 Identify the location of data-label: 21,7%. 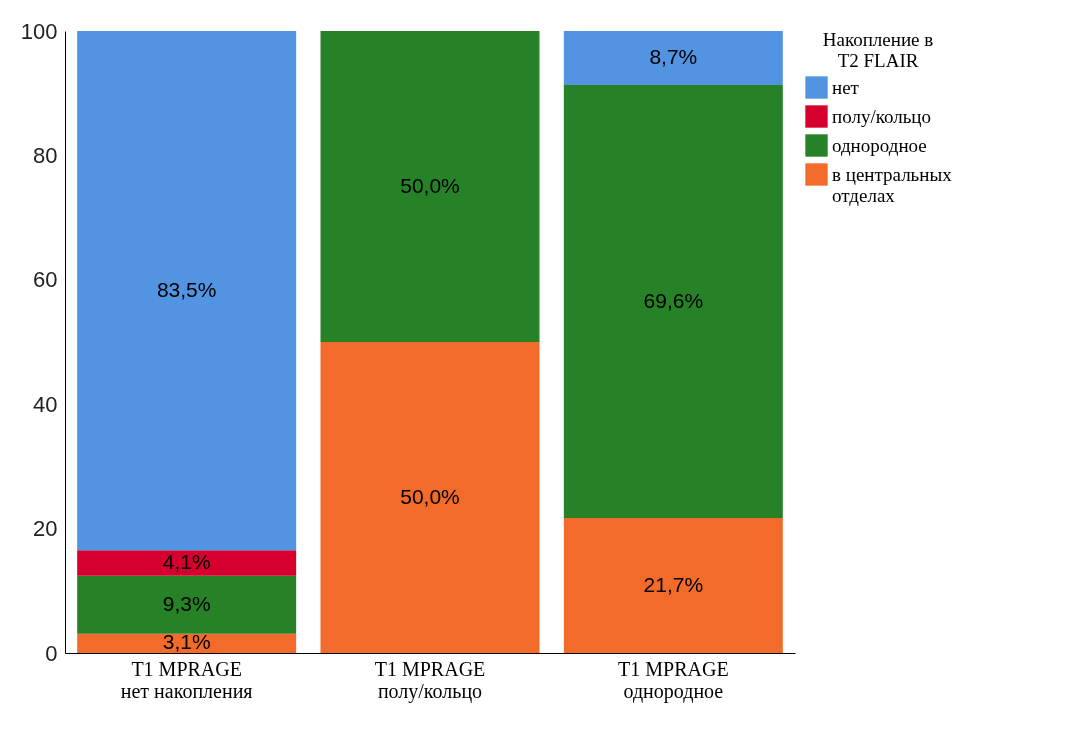
(673, 584).